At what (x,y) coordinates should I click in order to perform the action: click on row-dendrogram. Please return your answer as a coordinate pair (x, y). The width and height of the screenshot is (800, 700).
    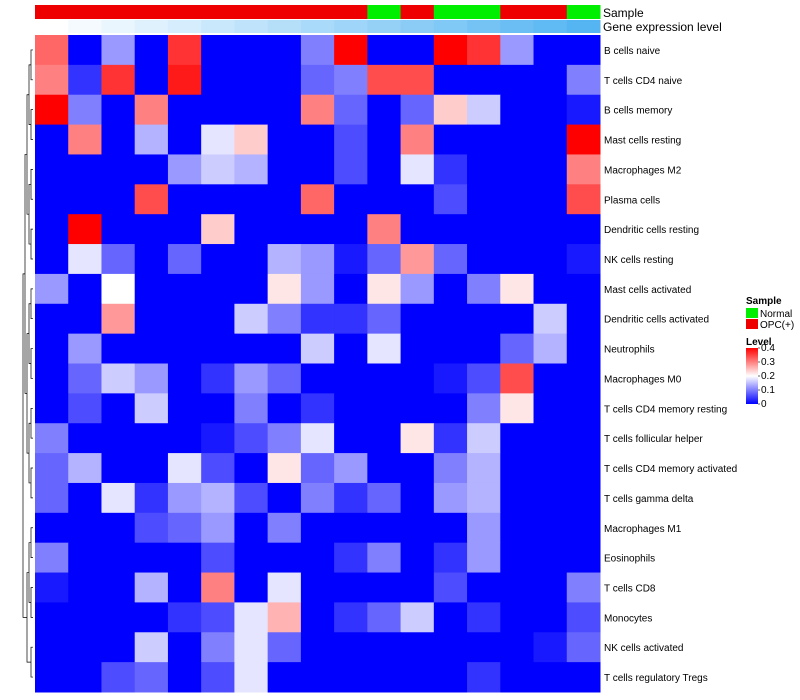
    Looking at the image, I should click on (27, 363).